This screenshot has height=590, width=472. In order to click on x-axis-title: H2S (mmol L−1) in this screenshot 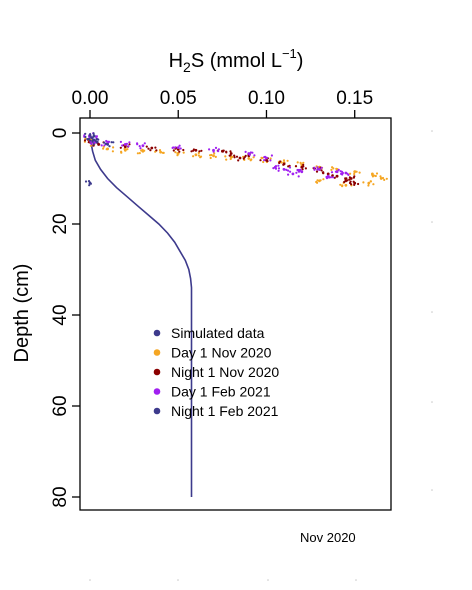, I will do `click(236, 60)`.